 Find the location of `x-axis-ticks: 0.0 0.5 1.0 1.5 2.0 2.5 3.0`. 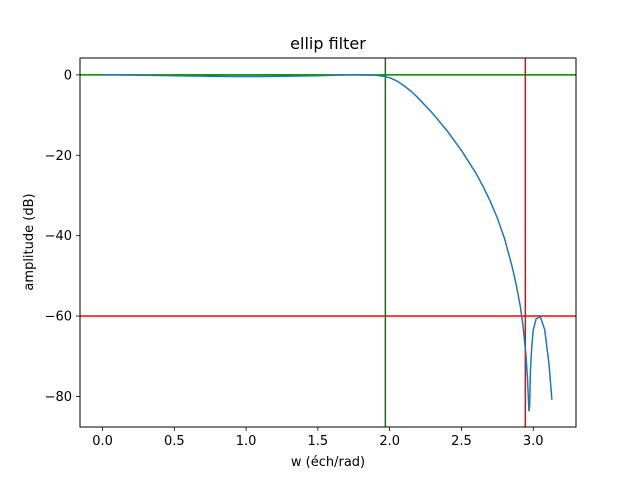

x-axis-ticks: 0.0 0.5 1.0 1.5 2.0 2.5 3.0 is located at coordinates (318, 438).